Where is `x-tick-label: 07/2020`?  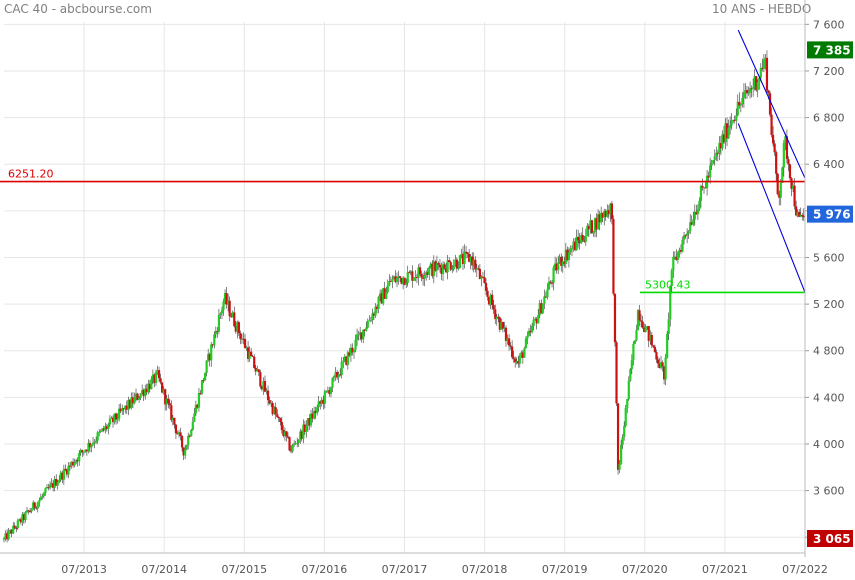 x-tick-label: 07/2020 is located at coordinates (645, 569).